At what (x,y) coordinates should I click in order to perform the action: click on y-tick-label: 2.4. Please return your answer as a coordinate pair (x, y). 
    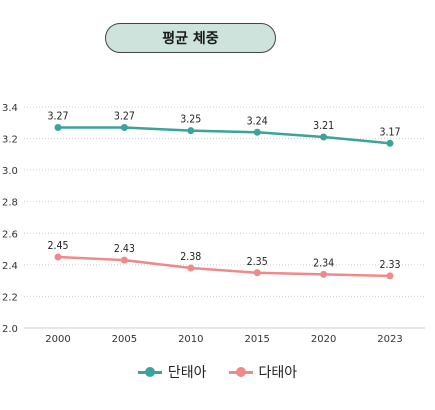
    Looking at the image, I should click on (10, 266).